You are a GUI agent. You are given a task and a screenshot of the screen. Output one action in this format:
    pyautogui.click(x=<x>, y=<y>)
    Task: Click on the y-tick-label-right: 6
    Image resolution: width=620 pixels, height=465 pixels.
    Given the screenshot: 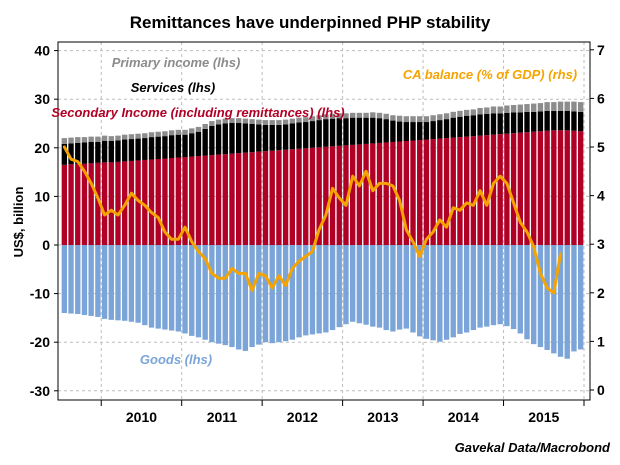 What is the action you would take?
    pyautogui.click(x=601, y=98)
    